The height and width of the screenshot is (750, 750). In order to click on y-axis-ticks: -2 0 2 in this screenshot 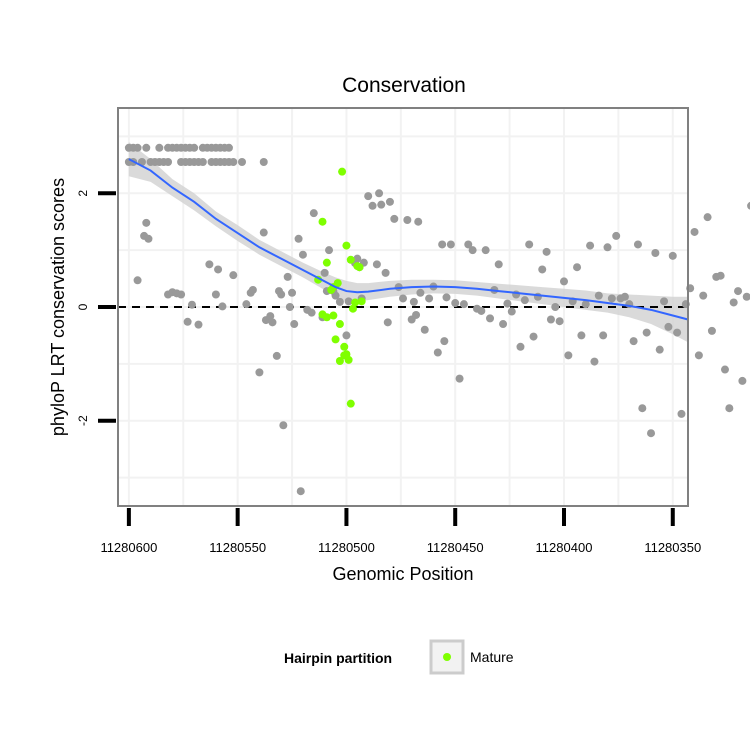, I will do `click(96, 308)`.